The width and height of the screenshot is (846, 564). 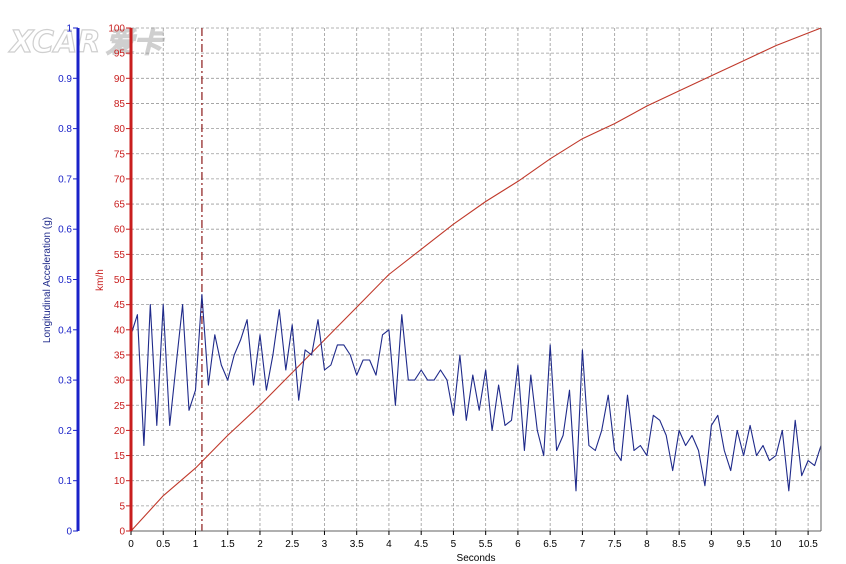 I want to click on speed-tick-label: 35, so click(x=120, y=355).